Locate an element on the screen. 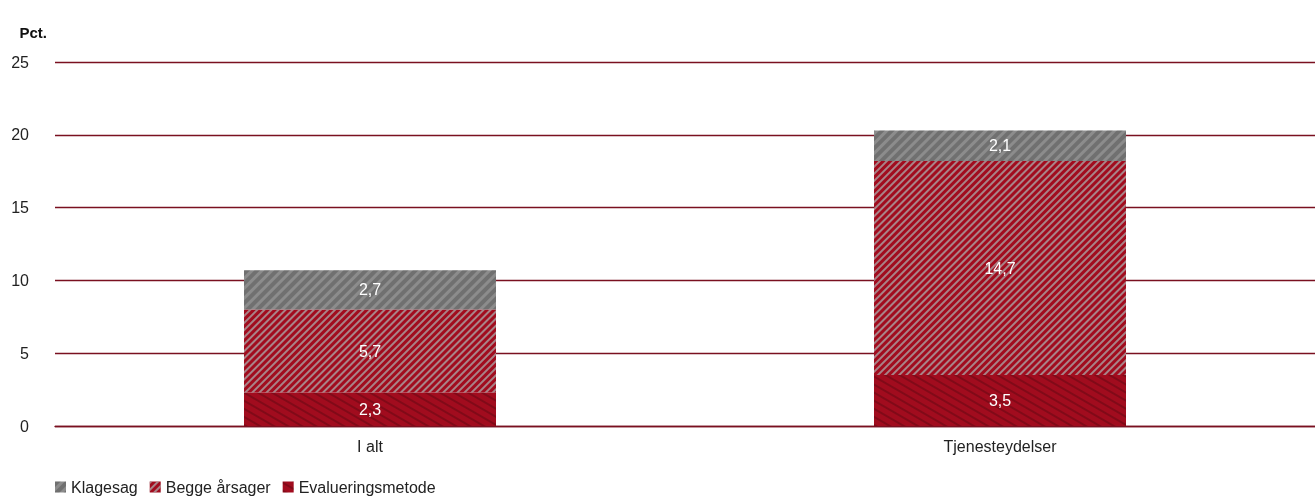 The width and height of the screenshot is (1315, 502). data-label: 5,7 is located at coordinates (370, 351).